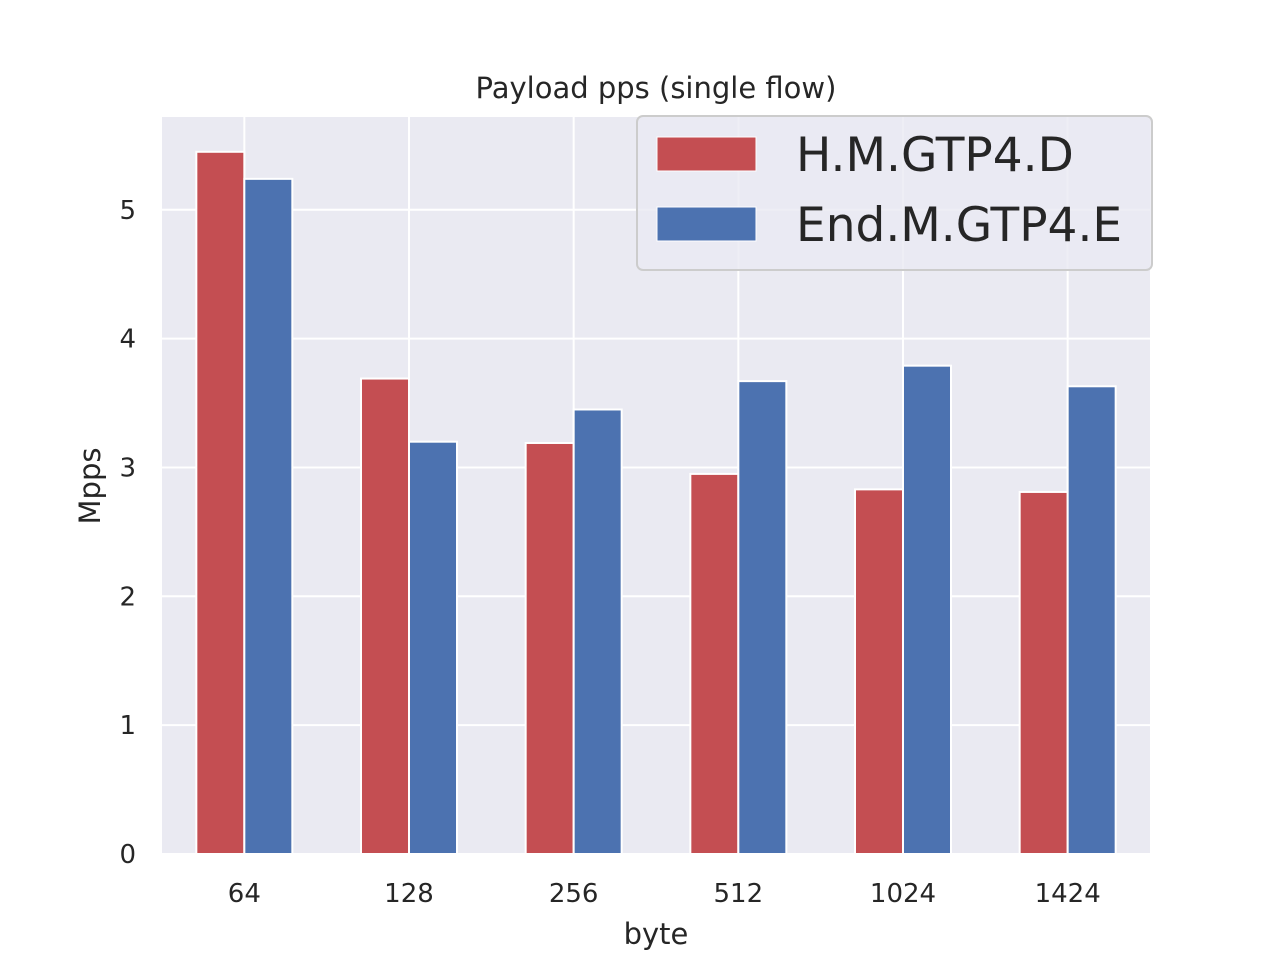 The image size is (1280, 960). What do you see at coordinates (706, 154) in the screenshot?
I see `legend-swatch-h-m-gtp4-d` at bounding box center [706, 154].